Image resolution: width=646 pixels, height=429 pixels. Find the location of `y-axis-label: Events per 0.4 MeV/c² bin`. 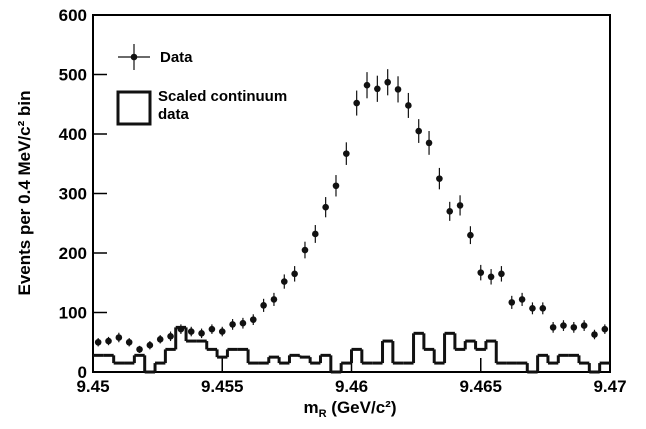

y-axis-label: Events per 0.4 MeV/c² bin is located at coordinates (24, 192).